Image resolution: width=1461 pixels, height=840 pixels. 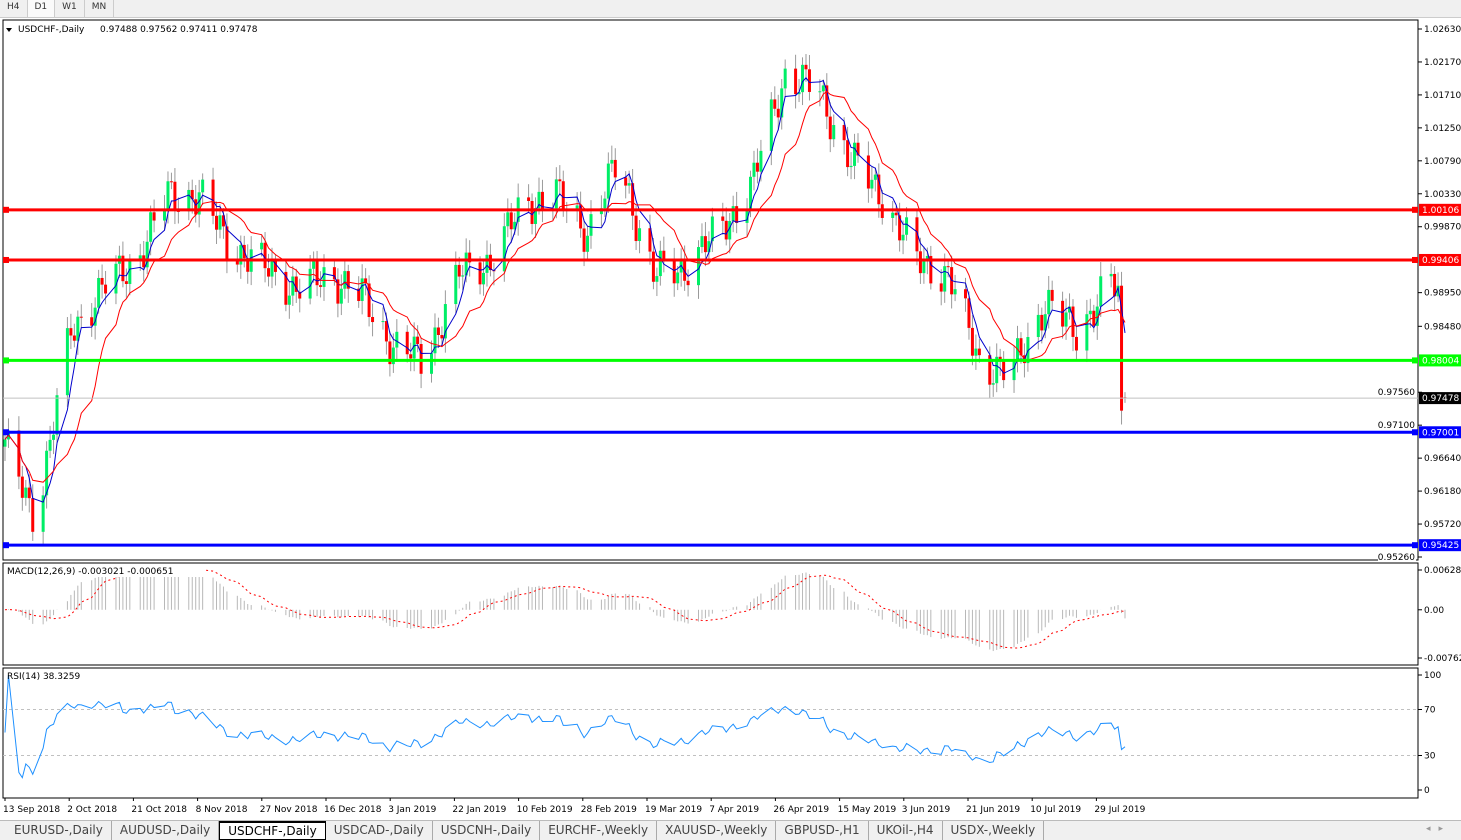 I want to click on x-tick-label: 3 Jun 2019, so click(x=926, y=810).